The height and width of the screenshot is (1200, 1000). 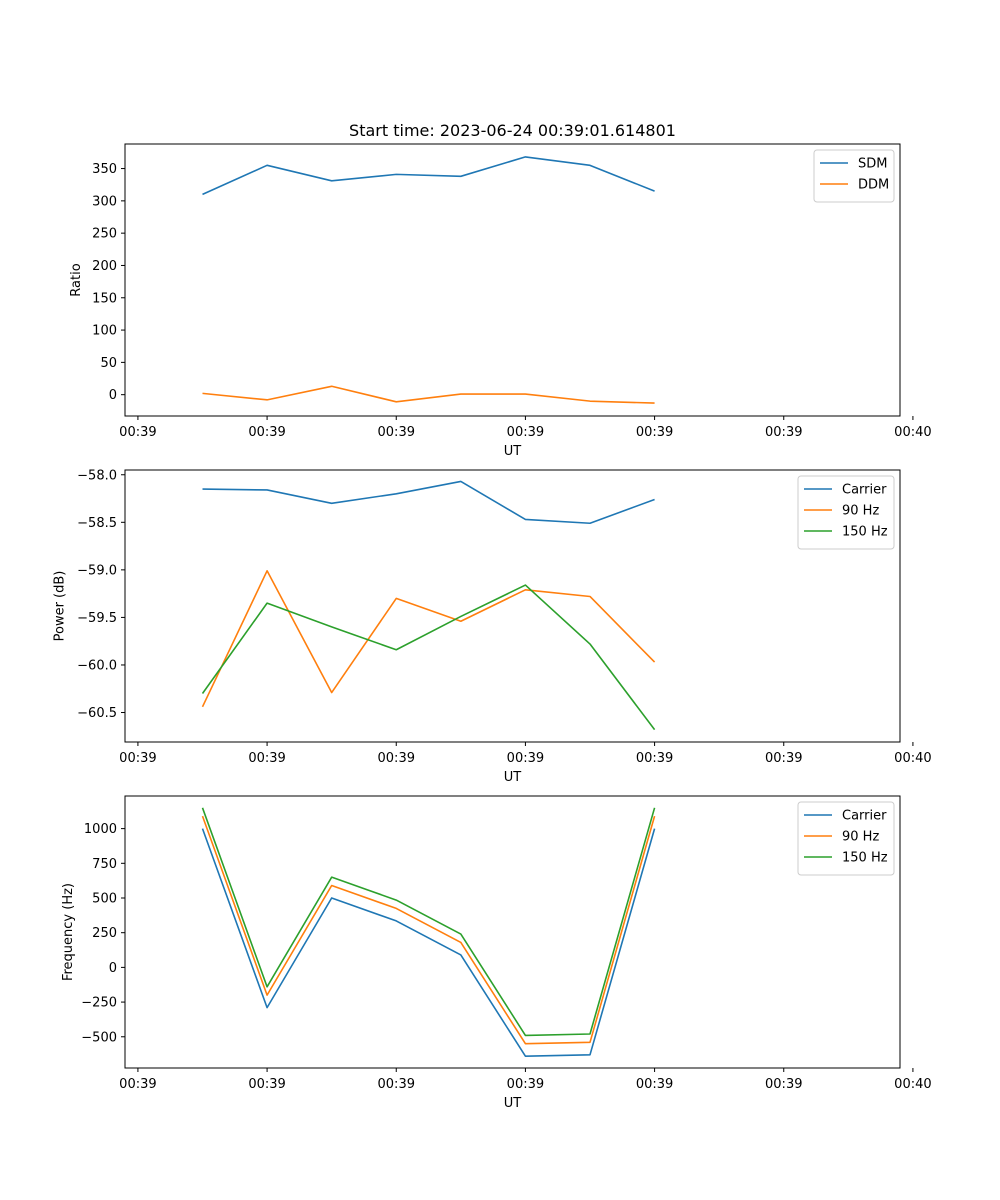 I want to click on y-tick-label-3-1: −500, so click(x=99, y=1037).